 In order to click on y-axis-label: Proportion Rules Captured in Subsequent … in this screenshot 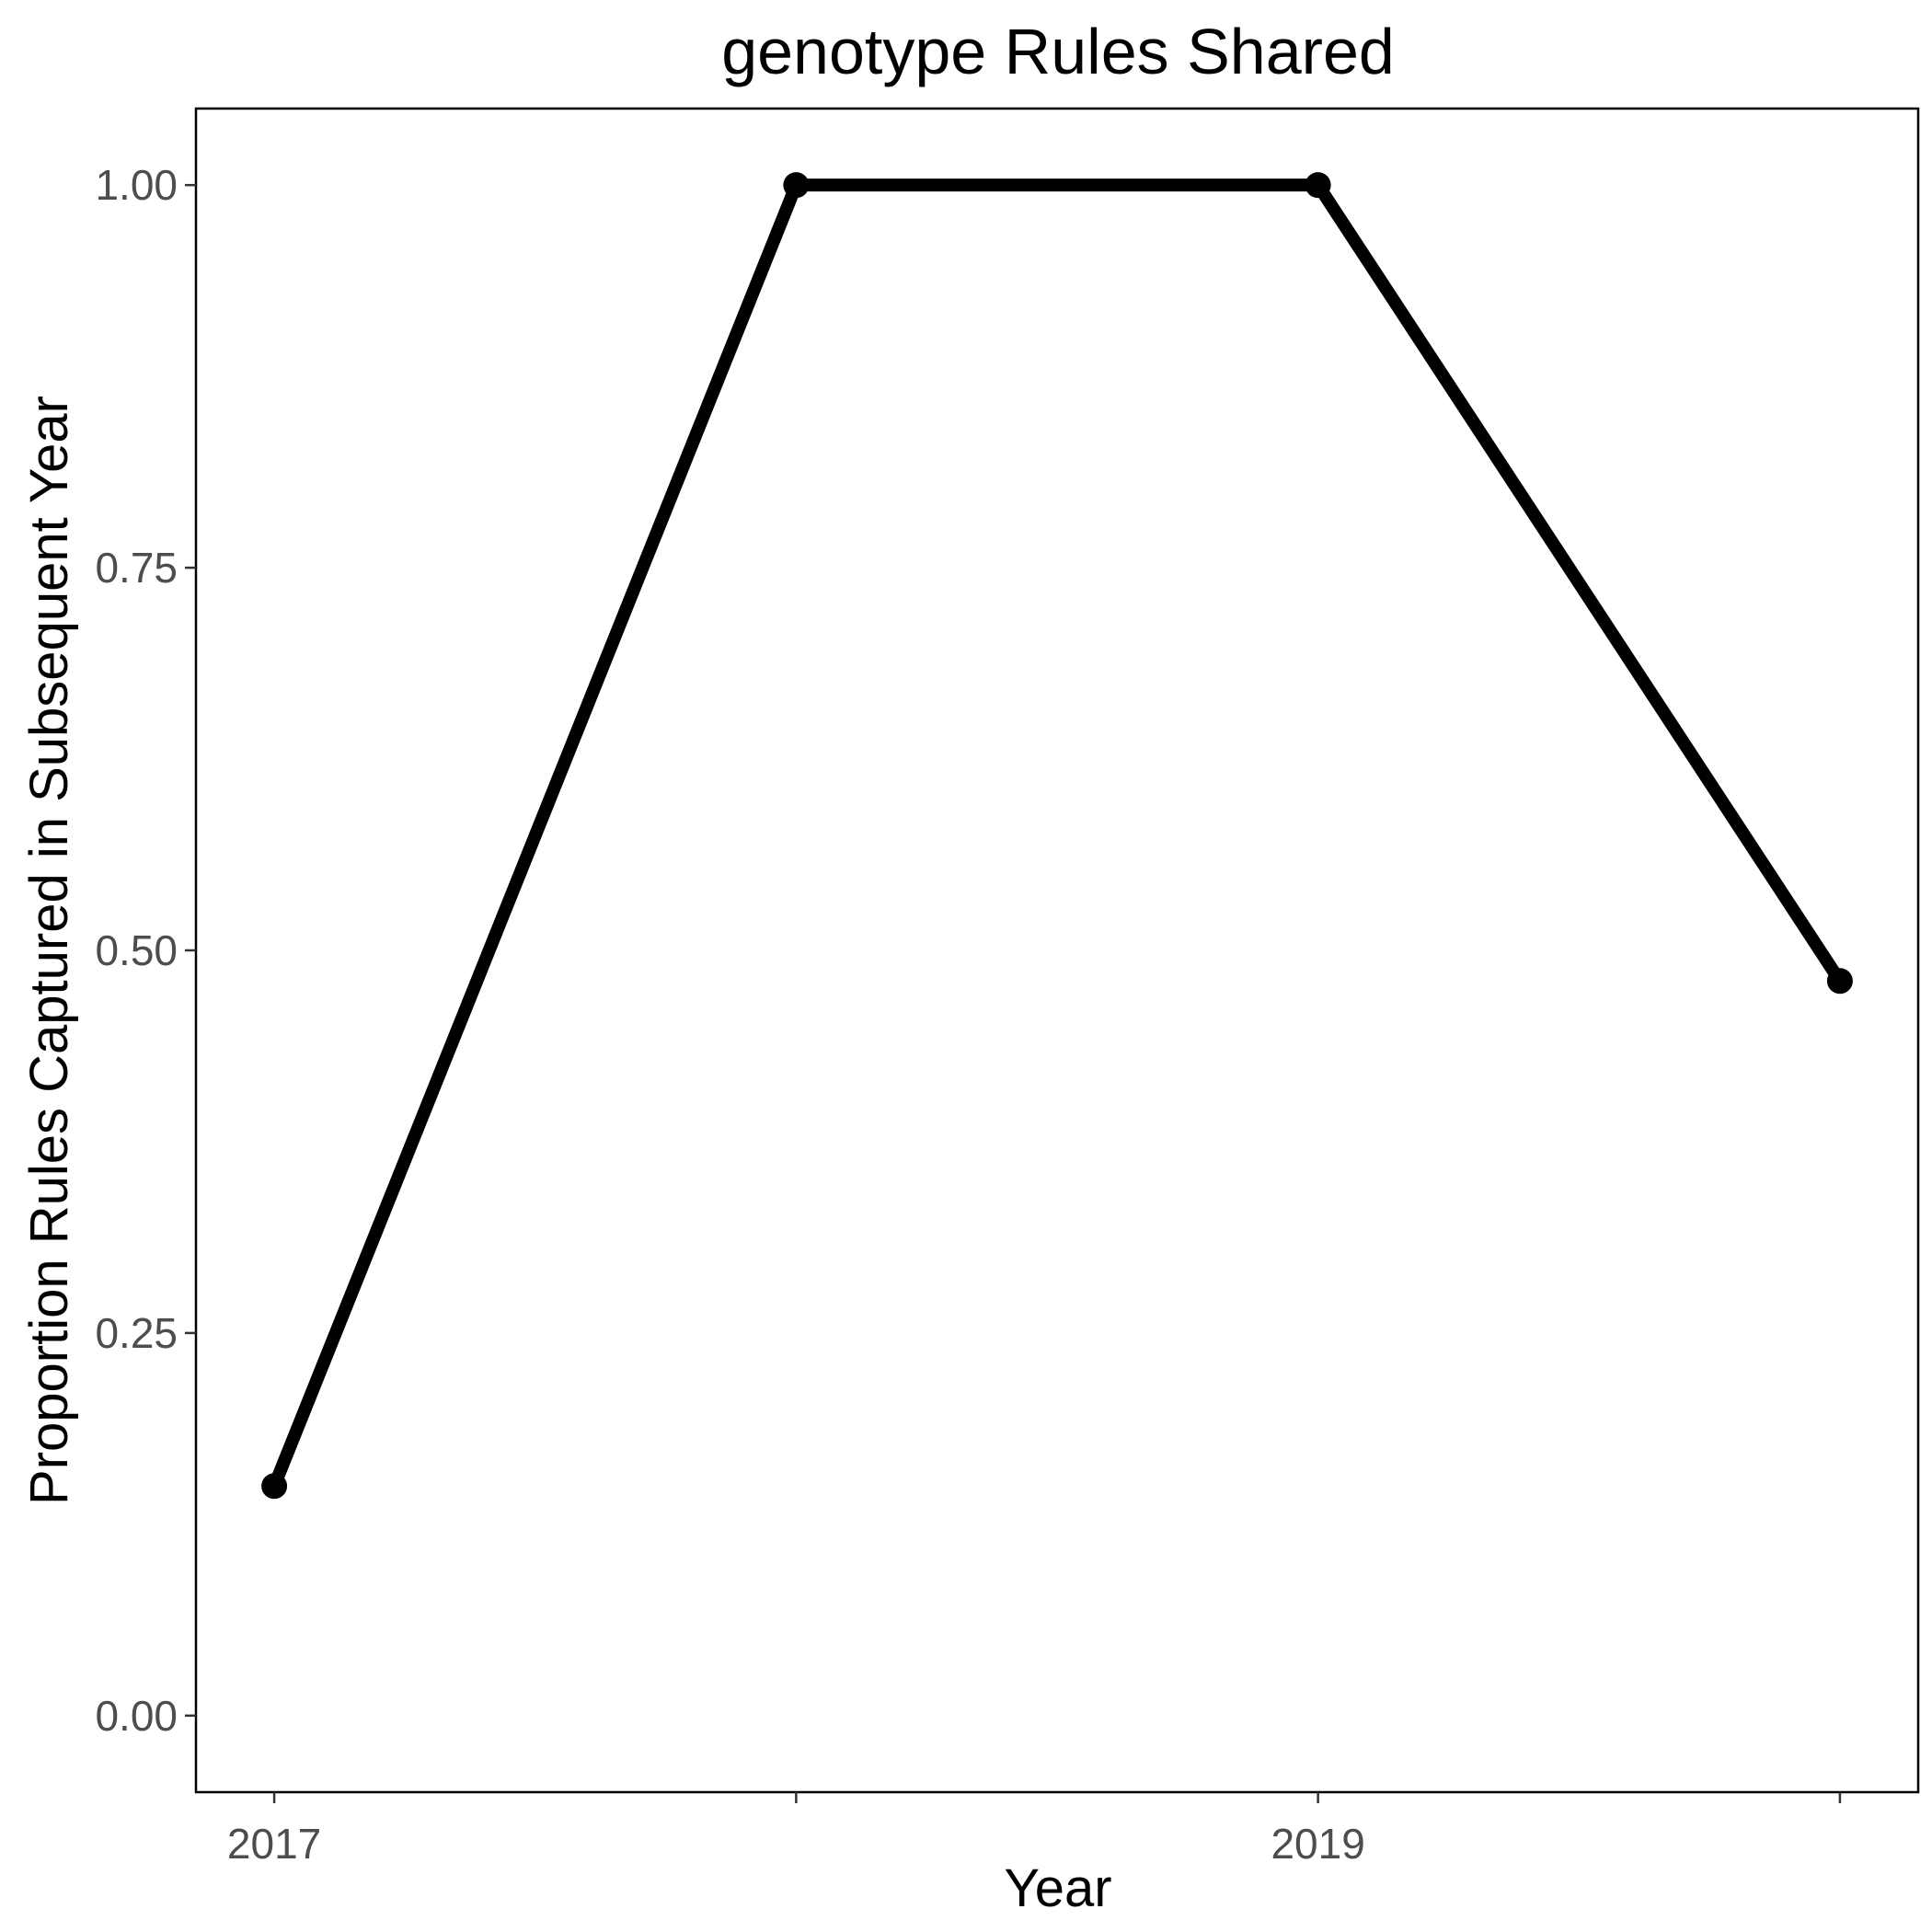, I will do `click(49, 951)`.